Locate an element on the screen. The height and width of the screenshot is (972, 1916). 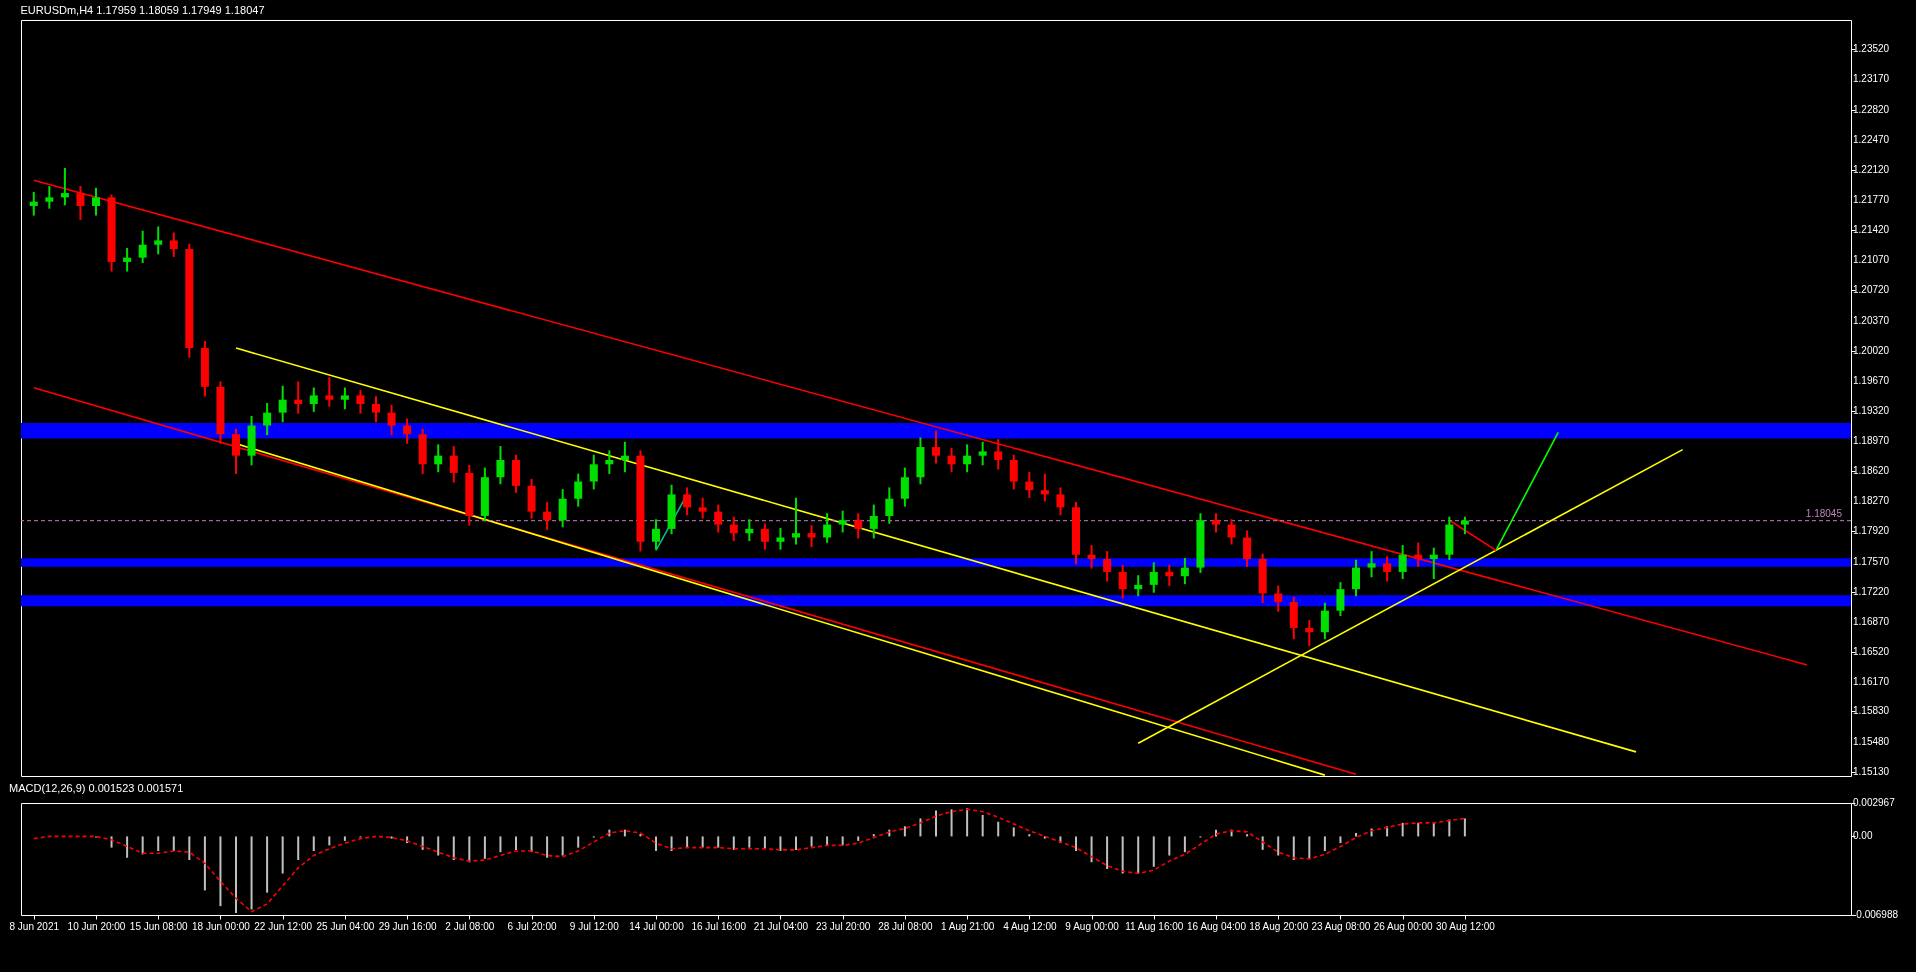
y-tick-label: -0.006988 is located at coordinates (1876, 914).